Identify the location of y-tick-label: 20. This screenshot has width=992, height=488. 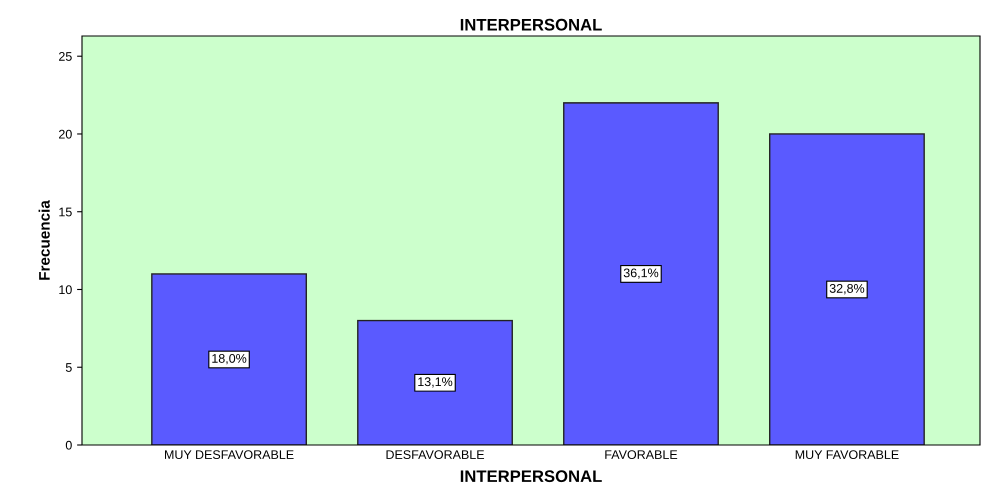
(65, 134).